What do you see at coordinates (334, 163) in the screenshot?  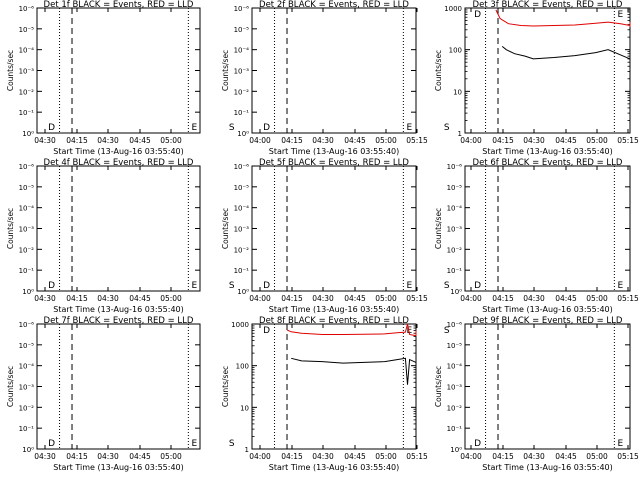 I see `panel-title: Det 5f BLACK = Events, RED = LLD` at bounding box center [334, 163].